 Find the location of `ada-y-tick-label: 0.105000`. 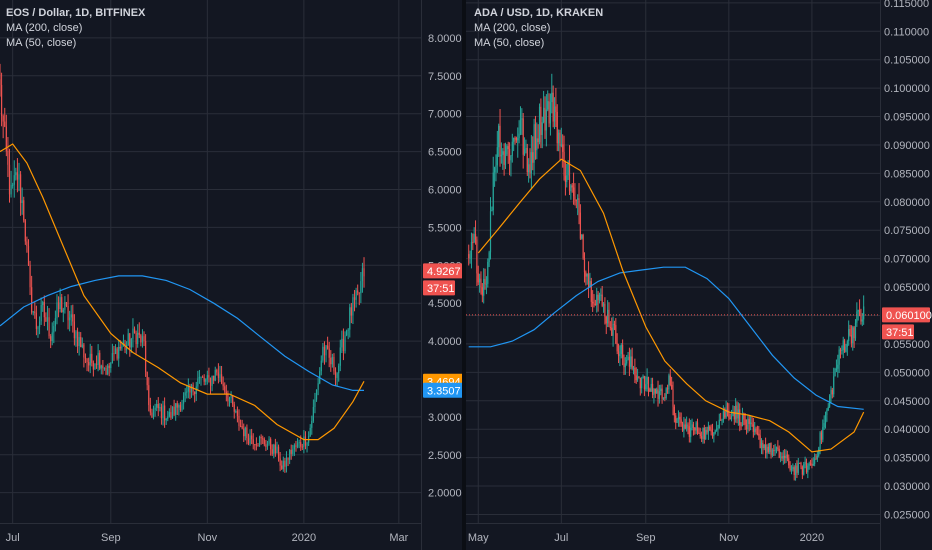

ada-y-tick-label: 0.105000 is located at coordinates (907, 61).